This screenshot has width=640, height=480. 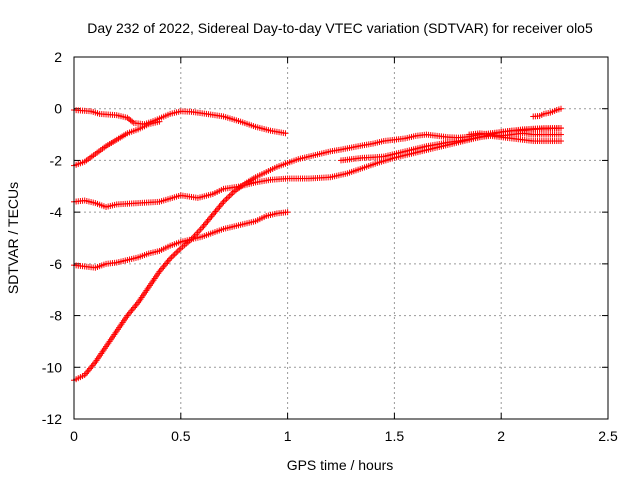 What do you see at coordinates (52, 367) in the screenshot?
I see `y-tick-label: -10` at bounding box center [52, 367].